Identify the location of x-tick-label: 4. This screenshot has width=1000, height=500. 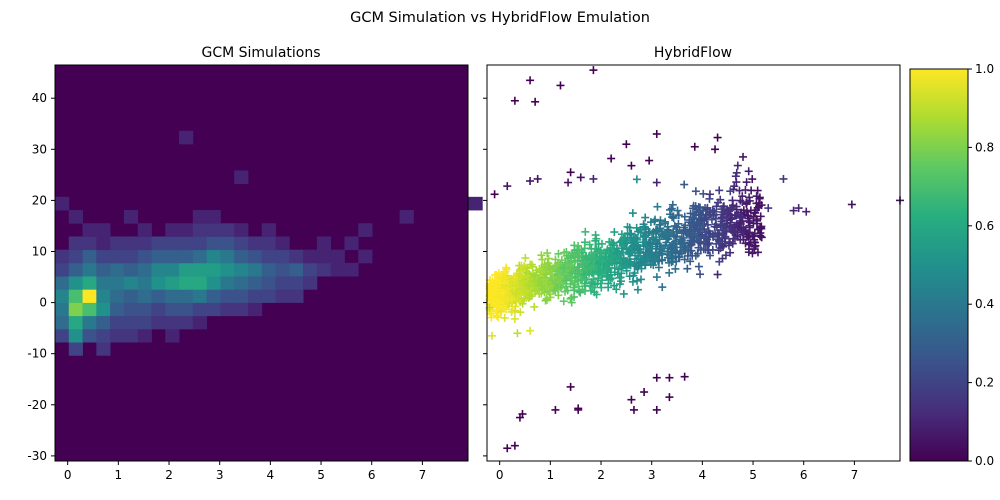
(703, 475).